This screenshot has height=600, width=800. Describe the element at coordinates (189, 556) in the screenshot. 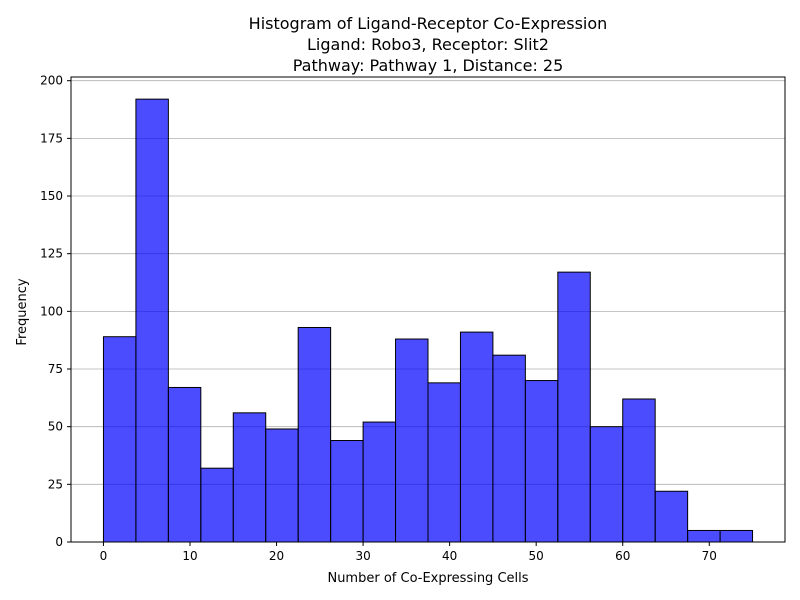

I see `x-tick-label: 10` at that location.